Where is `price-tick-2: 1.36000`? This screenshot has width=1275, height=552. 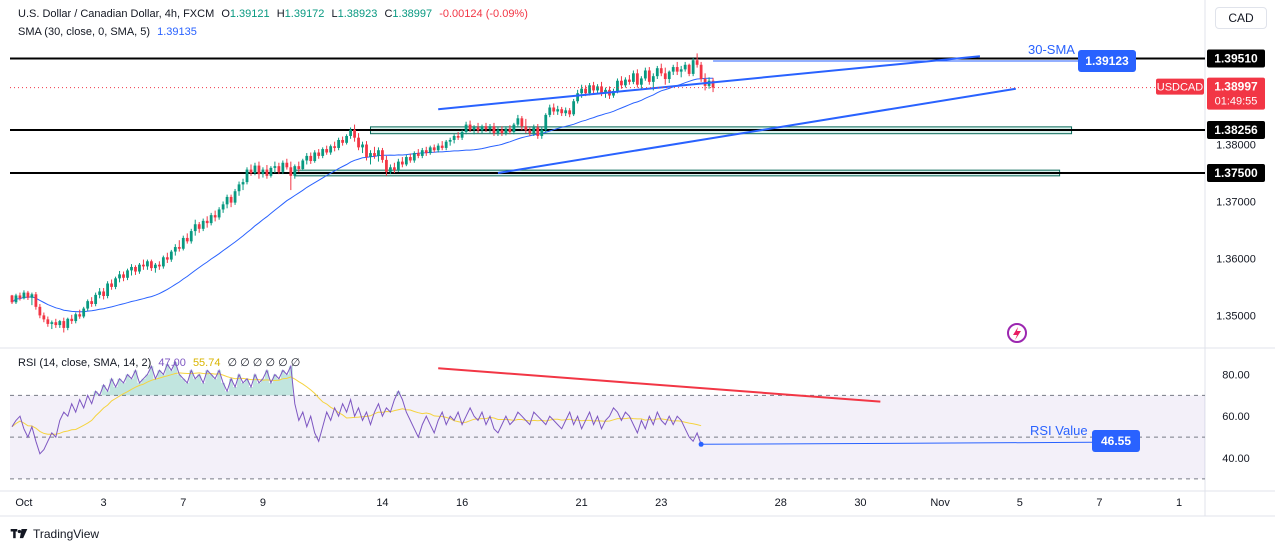 price-tick-2: 1.36000 is located at coordinates (1236, 259).